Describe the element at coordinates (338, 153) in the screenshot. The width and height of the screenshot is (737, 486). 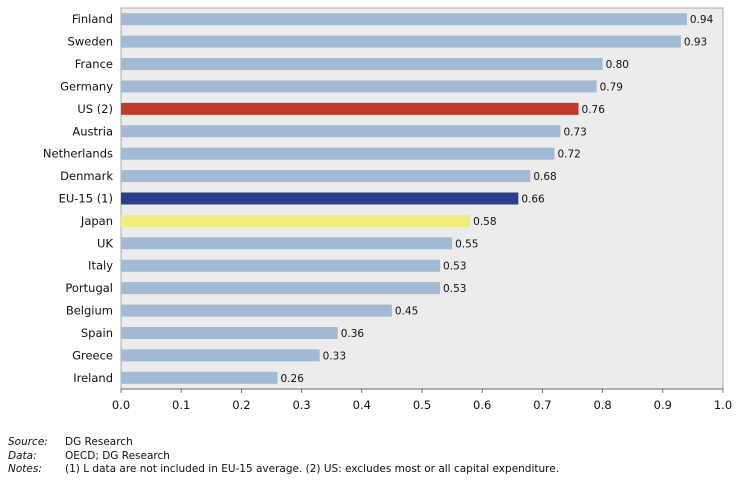
I see `bar-netherlands` at that location.